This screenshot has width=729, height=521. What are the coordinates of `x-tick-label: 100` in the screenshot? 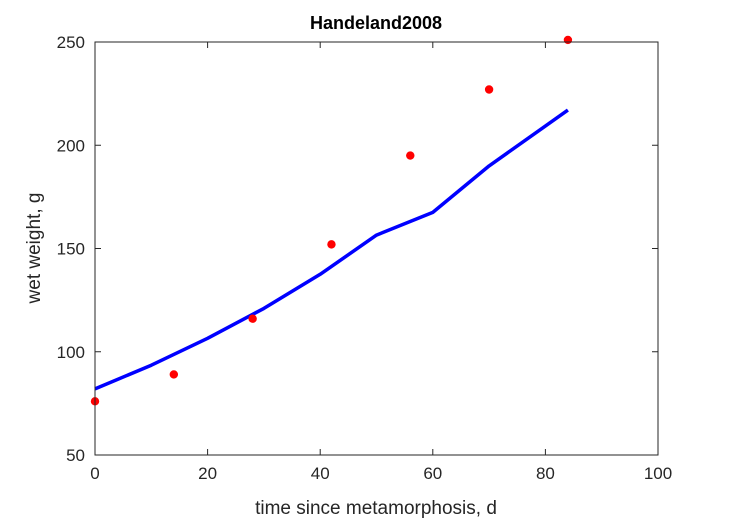 It's located at (658, 473).